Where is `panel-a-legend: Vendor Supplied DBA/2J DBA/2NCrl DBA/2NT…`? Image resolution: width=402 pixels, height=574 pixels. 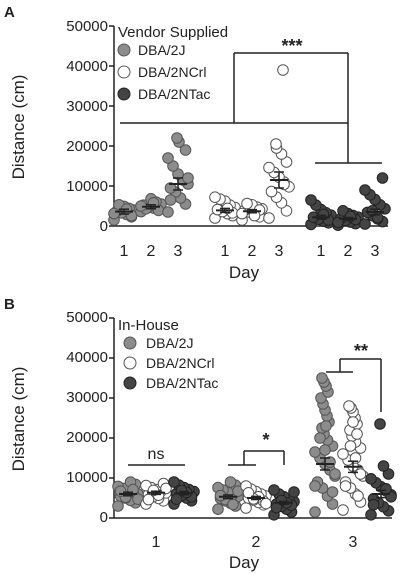 panel-a-legend: Vendor Supplied DBA/2J DBA/2NCrl DBA/2NT… is located at coordinates (172, 63).